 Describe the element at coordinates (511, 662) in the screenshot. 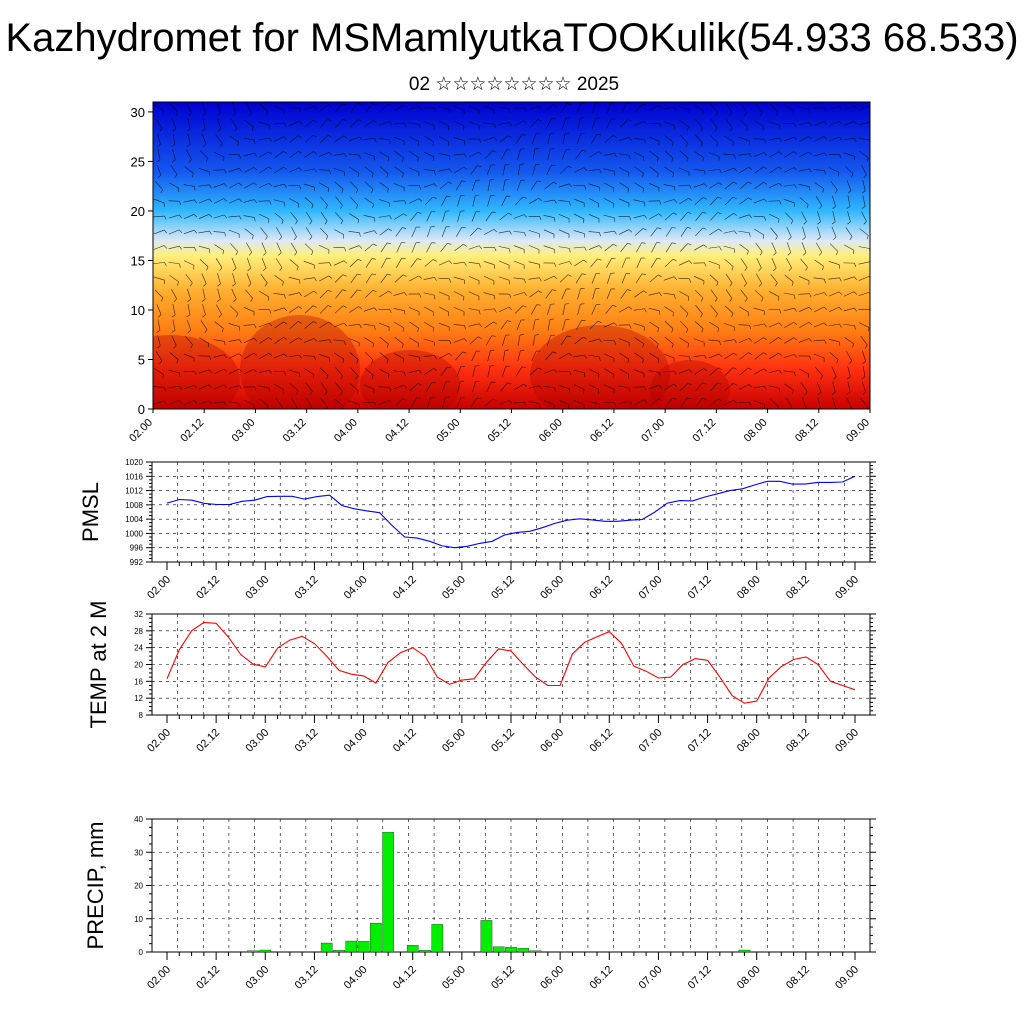

I see `temp-line` at that location.